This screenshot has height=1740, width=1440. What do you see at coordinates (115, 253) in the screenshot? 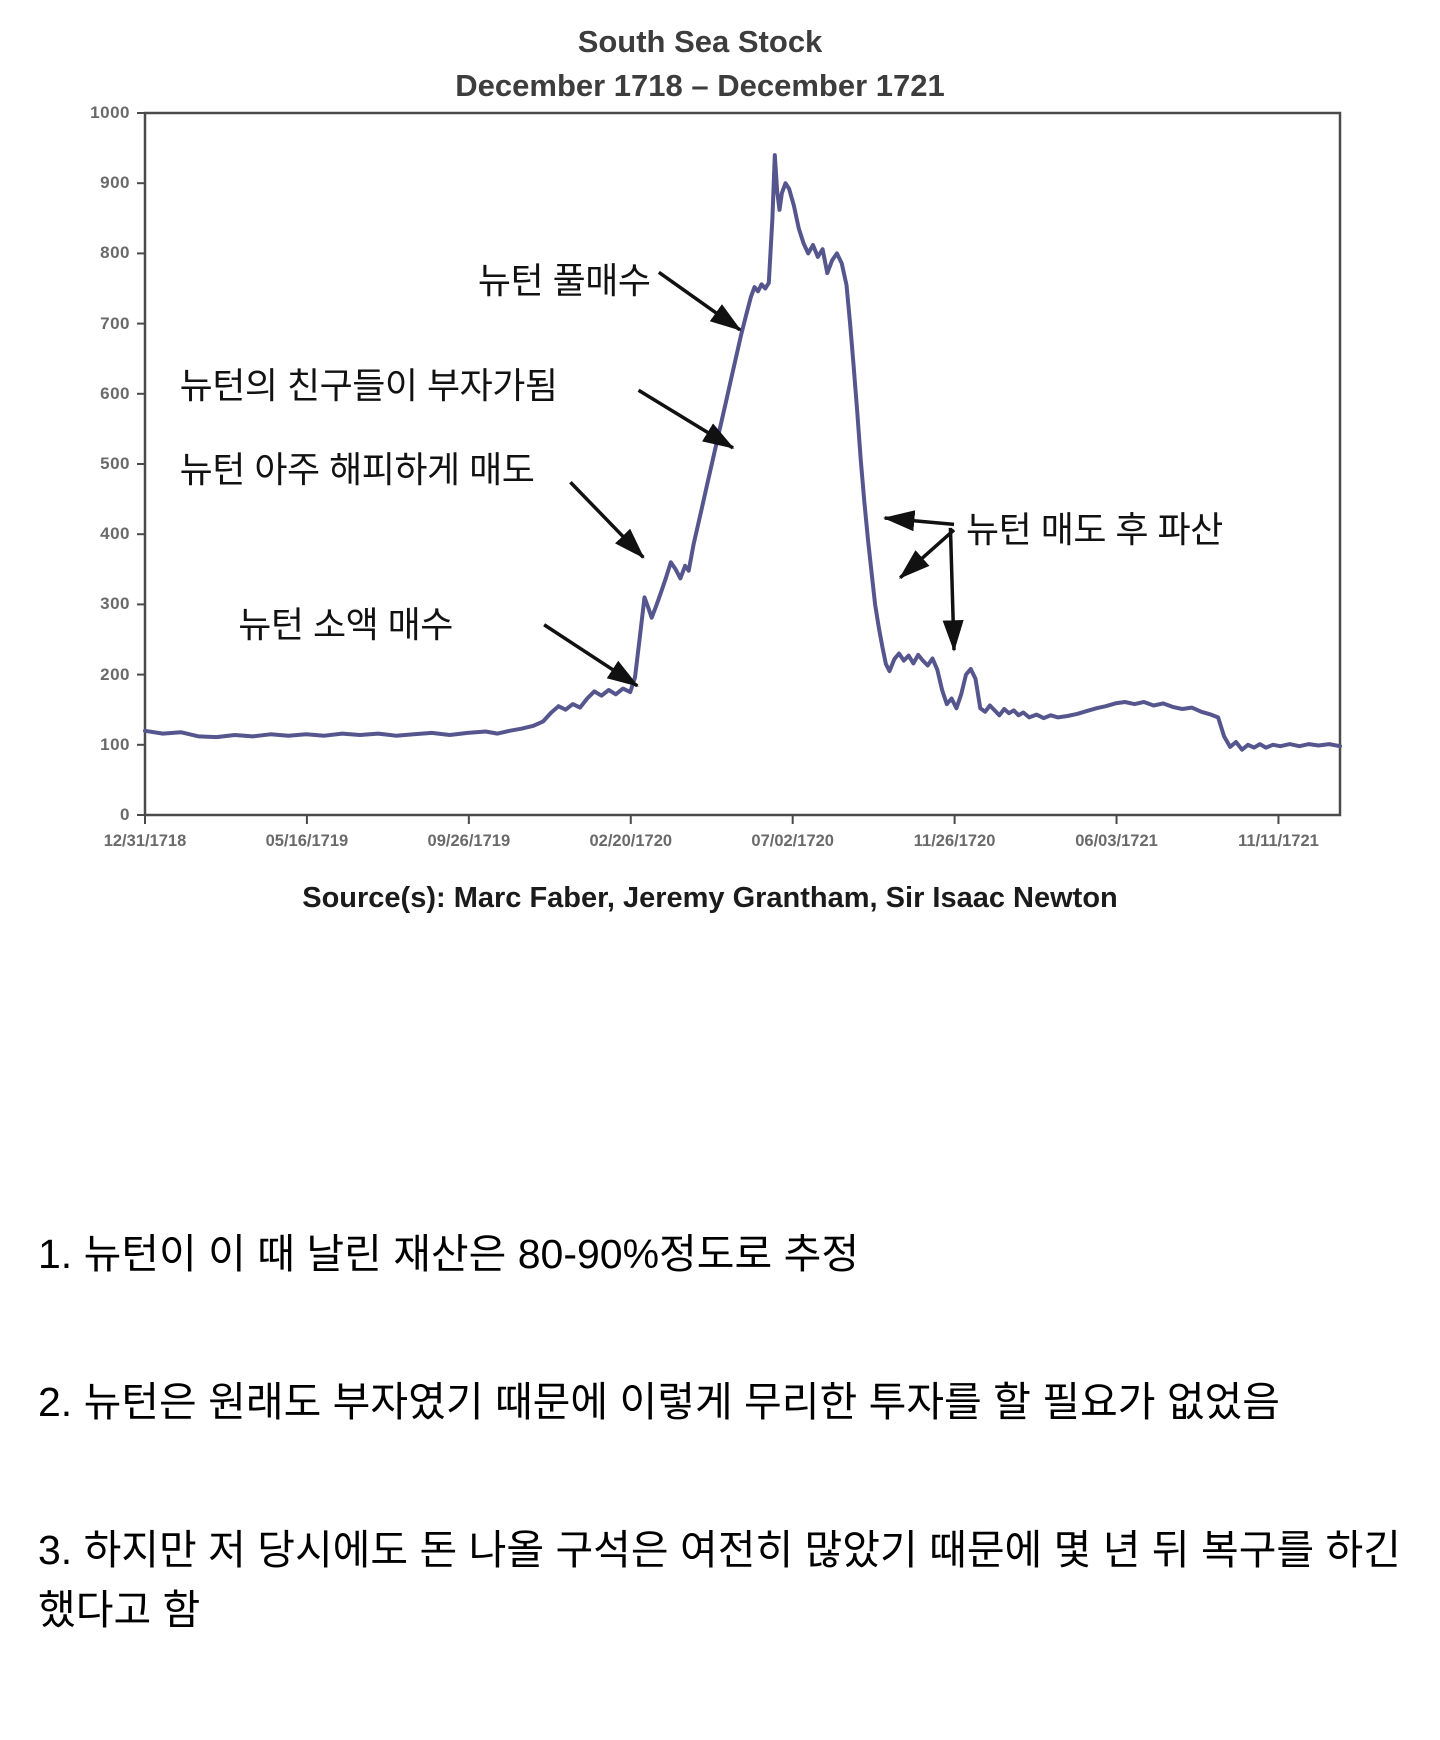
I see `y-tick-label: 800` at bounding box center [115, 253].